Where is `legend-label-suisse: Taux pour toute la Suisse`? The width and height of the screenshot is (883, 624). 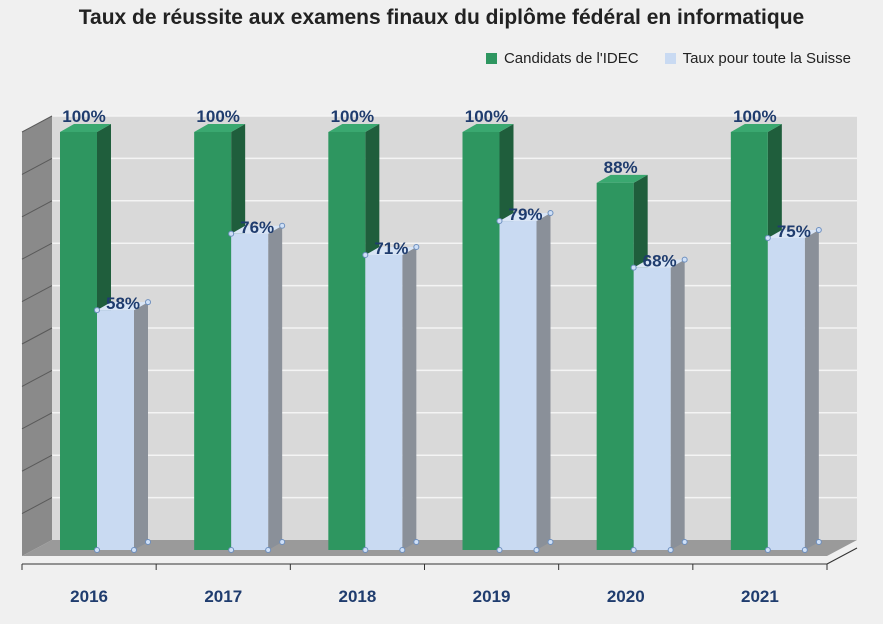 legend-label-suisse: Taux pour toute la Suisse is located at coordinates (766, 58).